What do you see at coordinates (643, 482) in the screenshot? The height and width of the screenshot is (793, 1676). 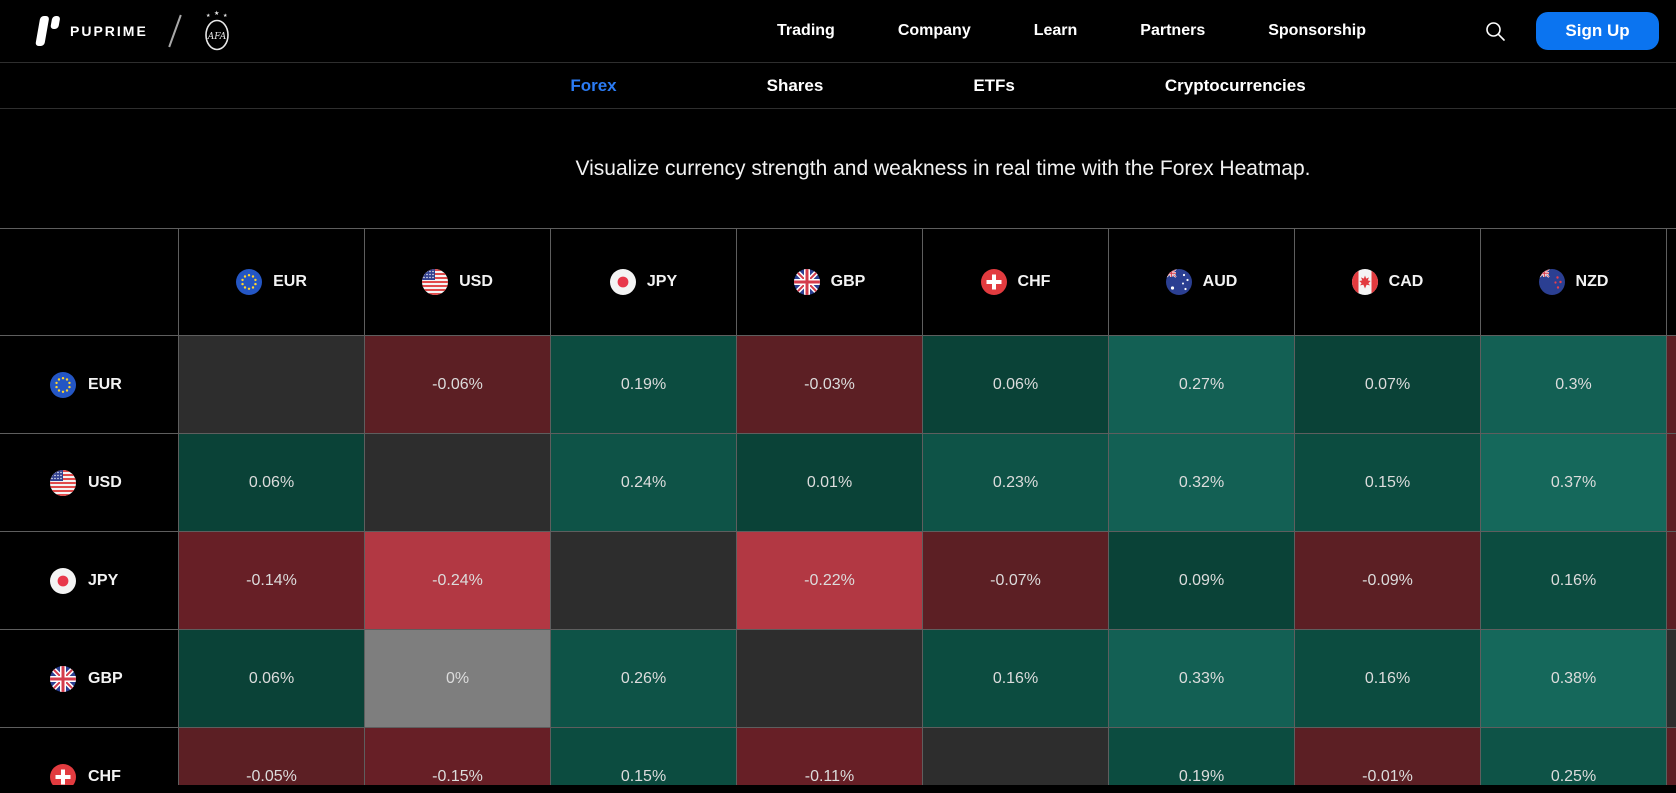 I see `heatmap-cell-usd-jpy: 0.24%` at bounding box center [643, 482].